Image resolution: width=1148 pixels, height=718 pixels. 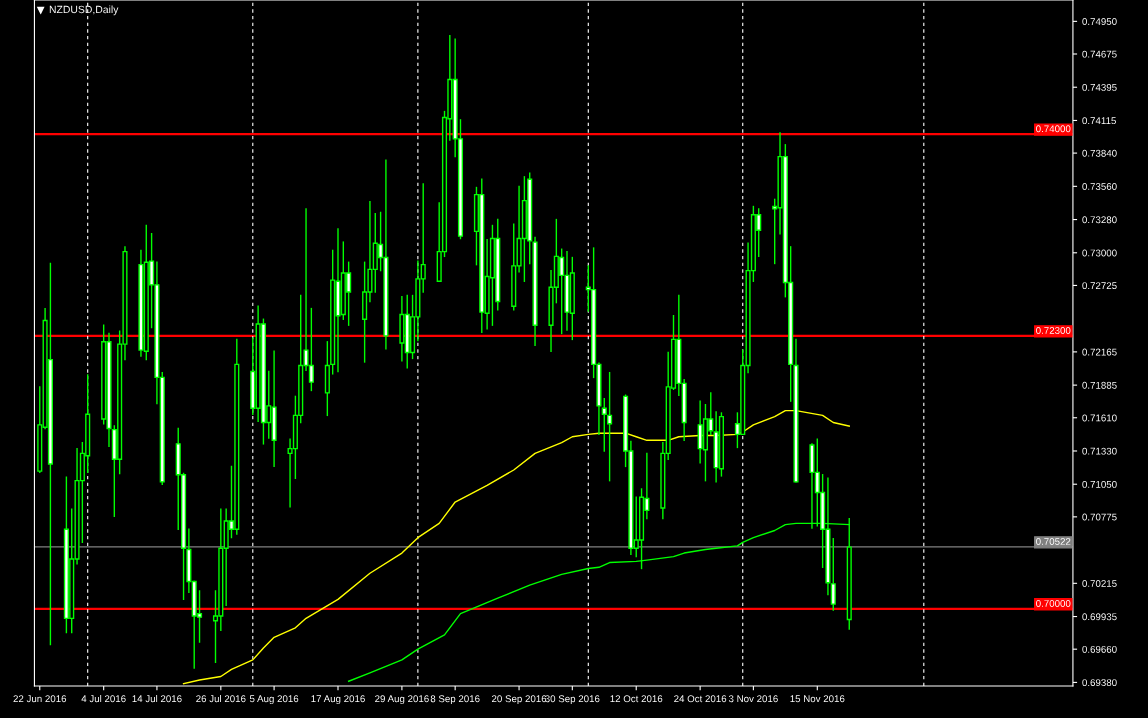 What do you see at coordinates (338, 700) in the screenshot?
I see `x-tick-label: 17 Aug 2016` at bounding box center [338, 700].